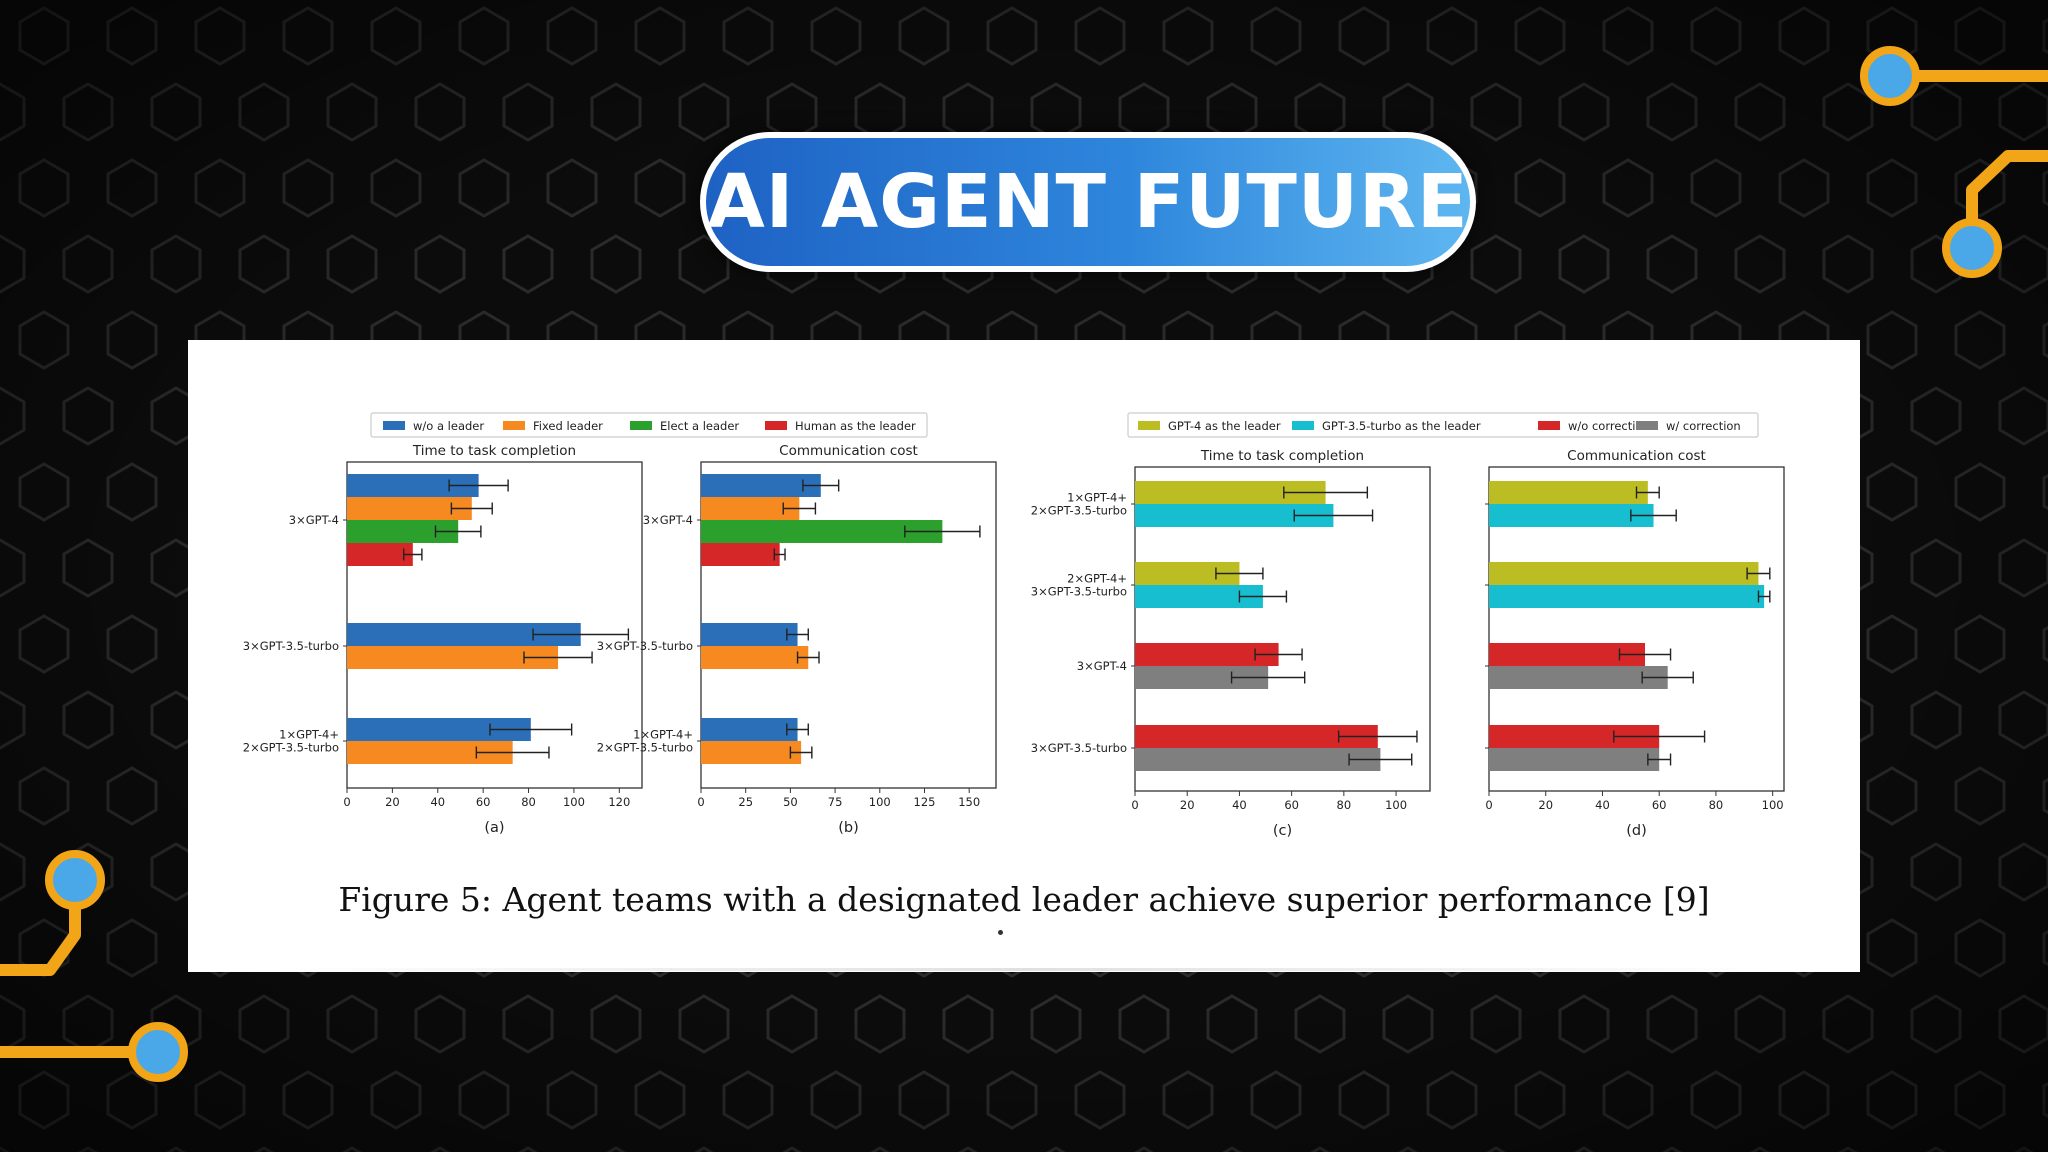 The height and width of the screenshot is (1152, 2048). What do you see at coordinates (645, 748) in the screenshot?
I see `chart-b-category-label-2-1: 2×GPT-3.5-turbo` at bounding box center [645, 748].